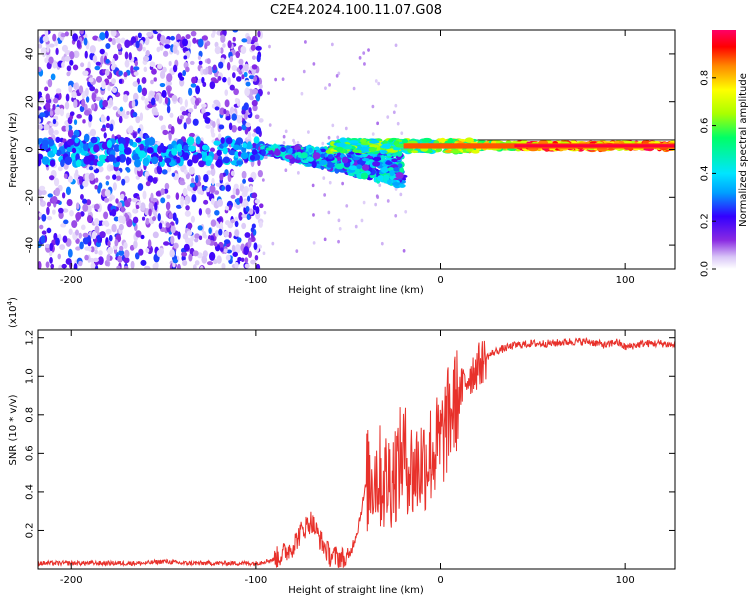 The height and width of the screenshot is (604, 750). Describe the element at coordinates (705, 221) in the screenshot. I see `colorbar-tick-label: 0.2` at that location.